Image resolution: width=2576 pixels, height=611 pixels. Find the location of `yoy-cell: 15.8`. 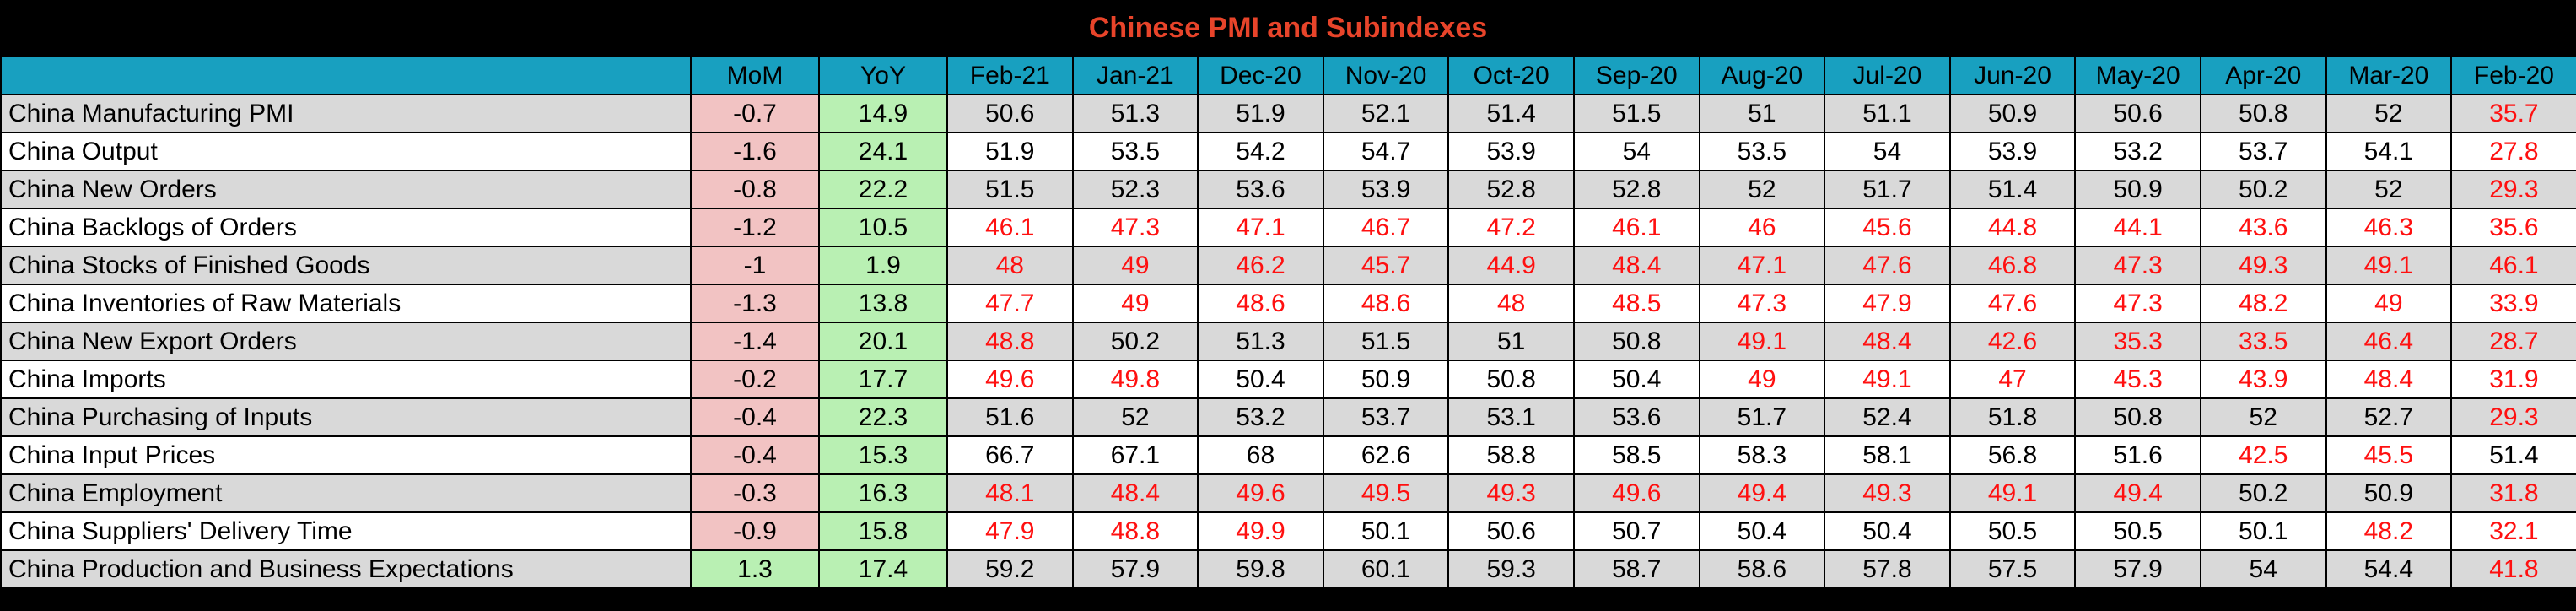

yoy-cell: 15.8 is located at coordinates (883, 531).